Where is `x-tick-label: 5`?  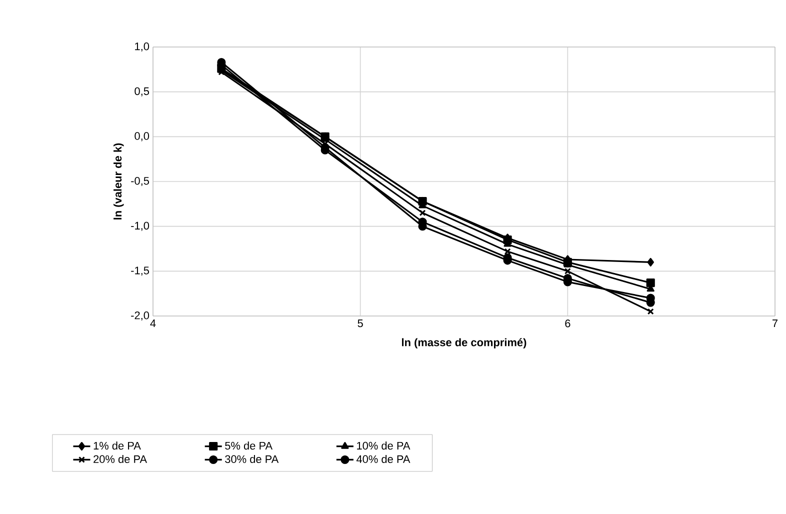 x-tick-label: 5 is located at coordinates (360, 324).